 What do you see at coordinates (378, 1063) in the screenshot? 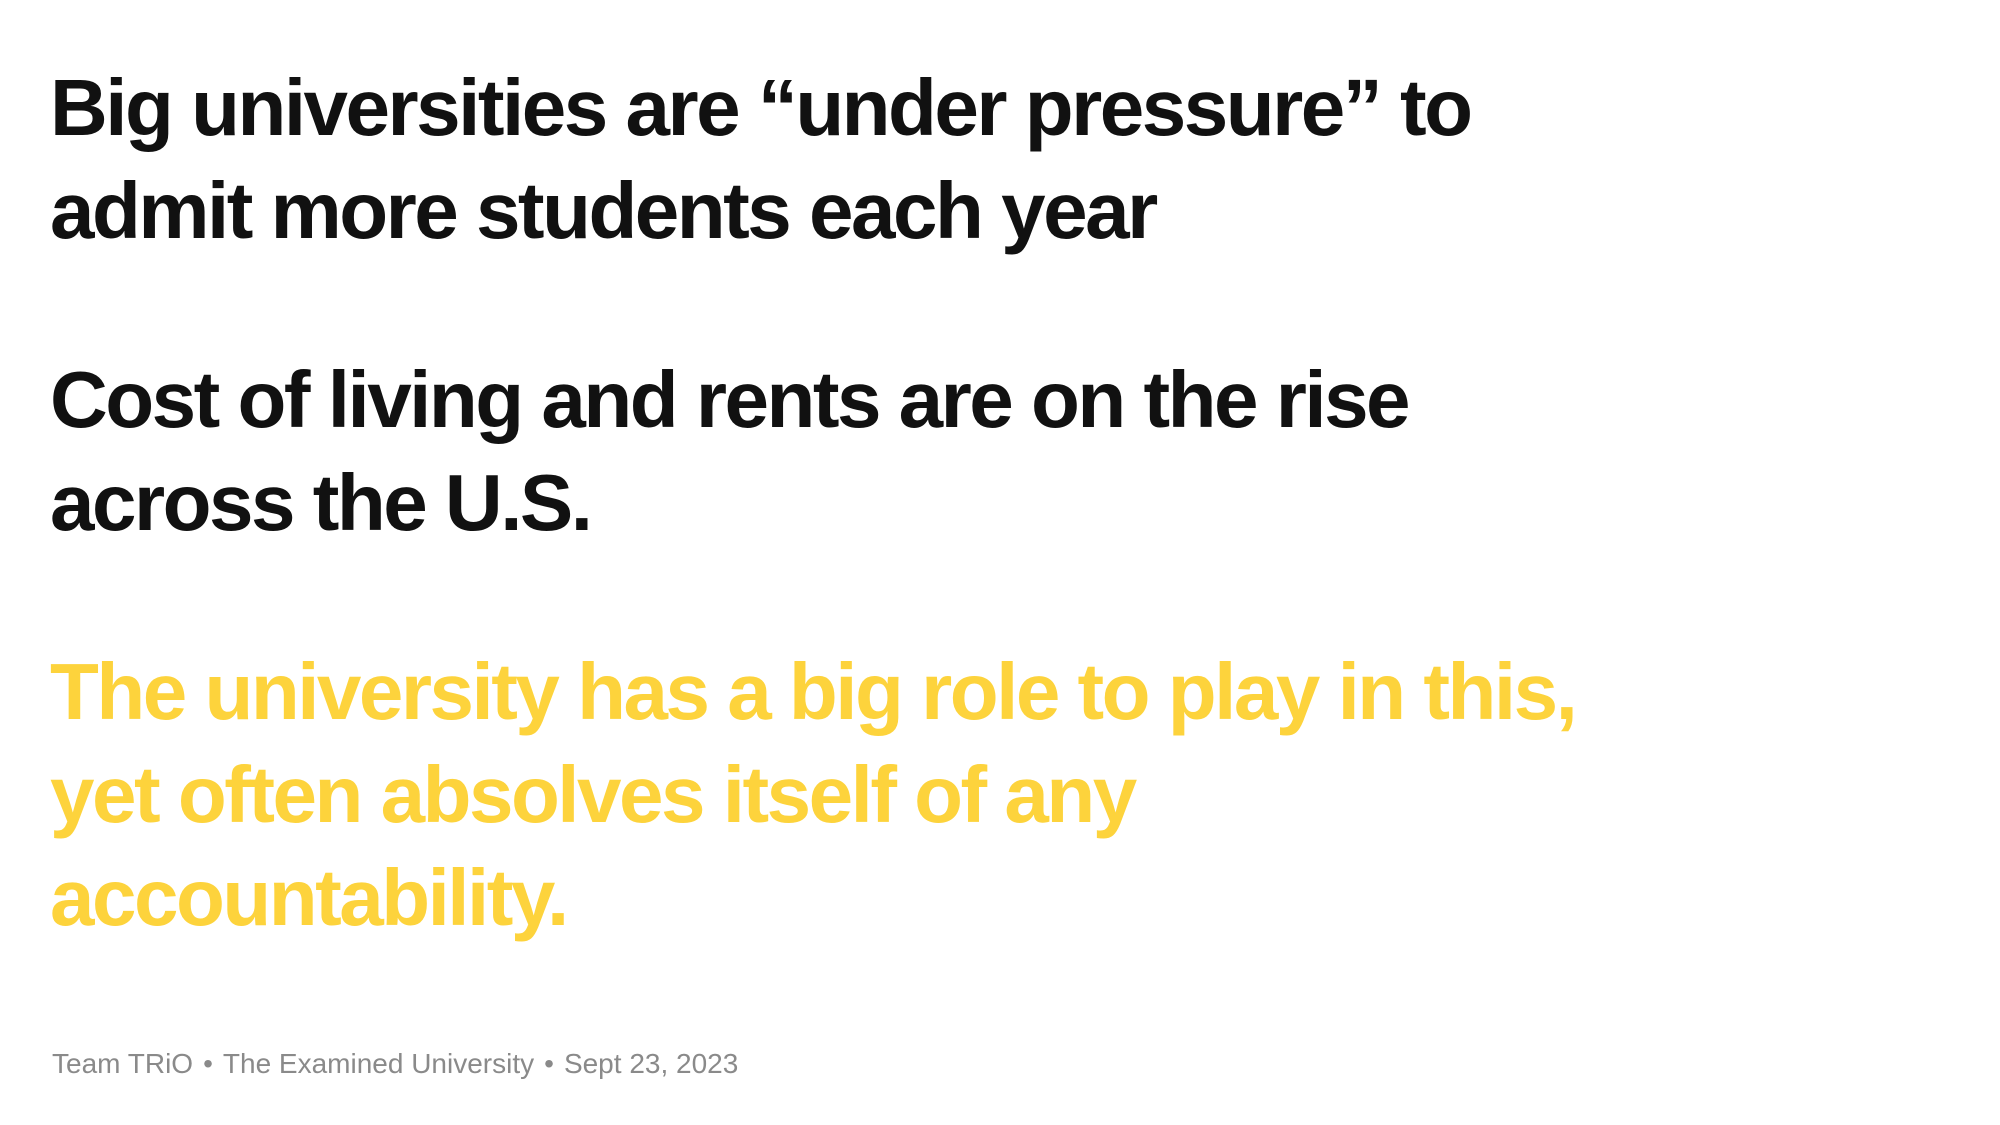
I see `footer-course: The Examined University` at bounding box center [378, 1063].